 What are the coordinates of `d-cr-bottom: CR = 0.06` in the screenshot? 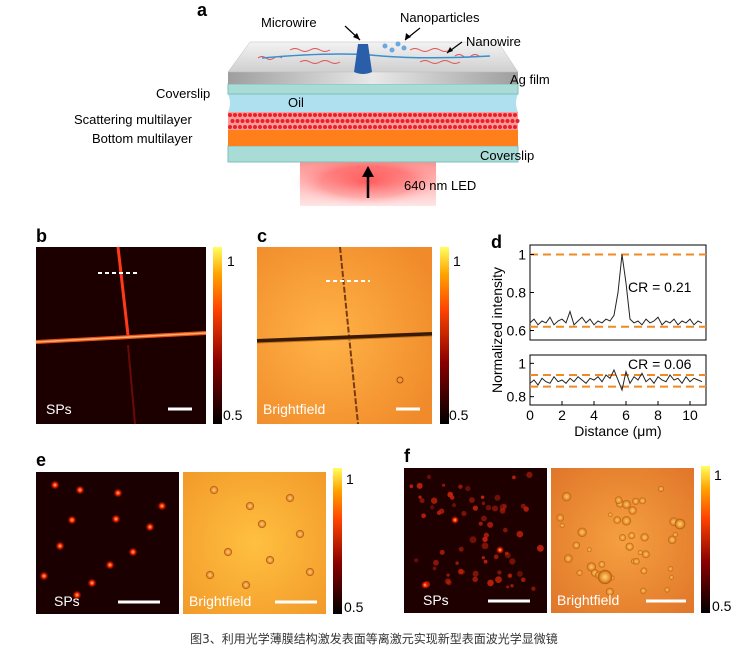 It's located at (660, 364).